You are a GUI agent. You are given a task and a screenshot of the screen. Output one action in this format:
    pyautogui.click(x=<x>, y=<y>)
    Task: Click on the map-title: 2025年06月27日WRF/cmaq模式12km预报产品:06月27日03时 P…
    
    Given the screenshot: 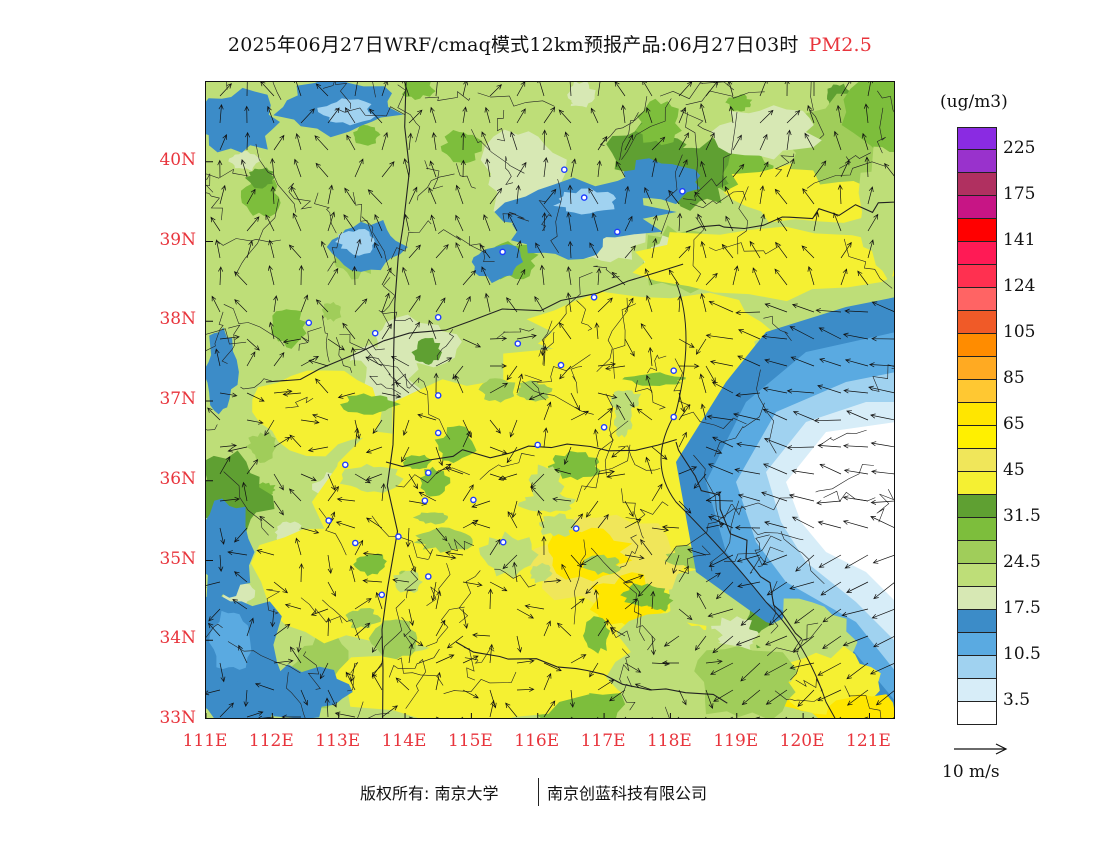 What is the action you would take?
    pyautogui.click(x=550, y=43)
    